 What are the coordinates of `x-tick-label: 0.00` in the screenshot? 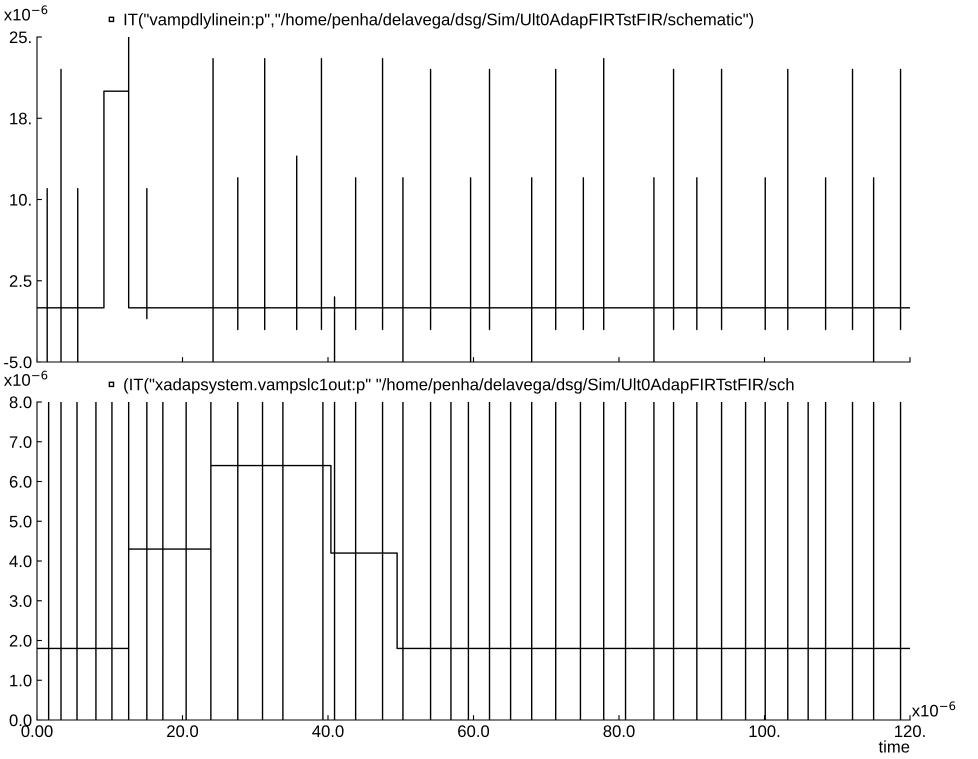 It's located at (37, 731).